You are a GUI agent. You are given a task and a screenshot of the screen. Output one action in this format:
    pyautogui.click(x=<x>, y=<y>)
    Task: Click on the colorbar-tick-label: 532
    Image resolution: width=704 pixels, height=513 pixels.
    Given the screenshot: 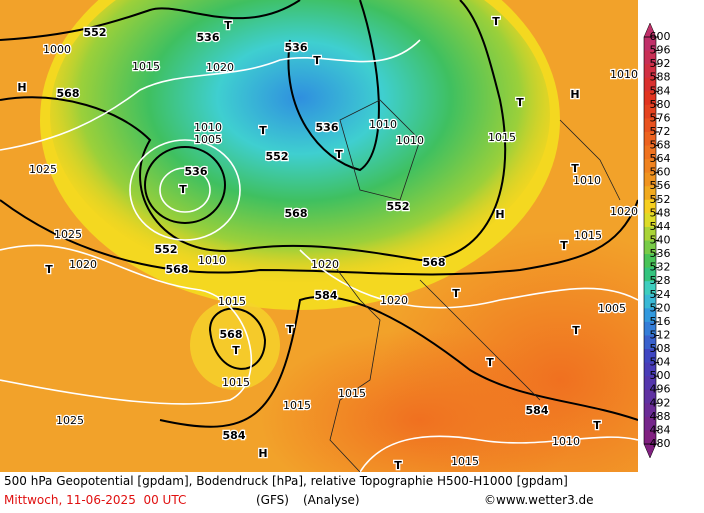 What is the action you would take?
    pyautogui.click(x=660, y=267)
    